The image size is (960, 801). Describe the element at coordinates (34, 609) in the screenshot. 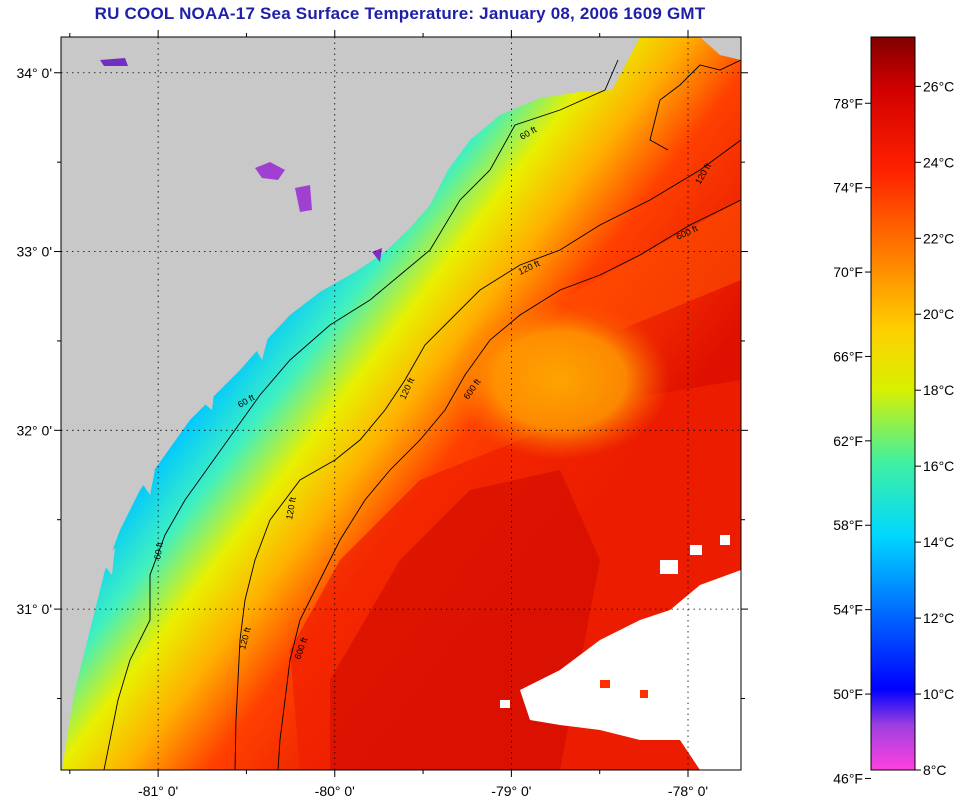

I see `lat-tick-label: 31° 0'` at that location.